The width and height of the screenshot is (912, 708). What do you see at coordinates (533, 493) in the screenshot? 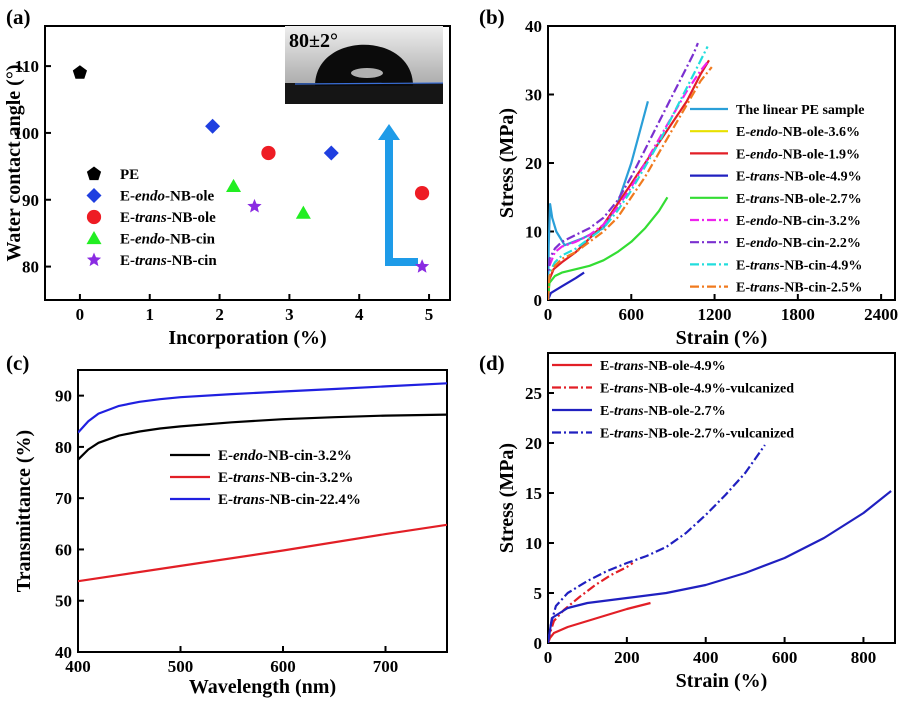
I see `y-tick-label: 15` at bounding box center [533, 493].